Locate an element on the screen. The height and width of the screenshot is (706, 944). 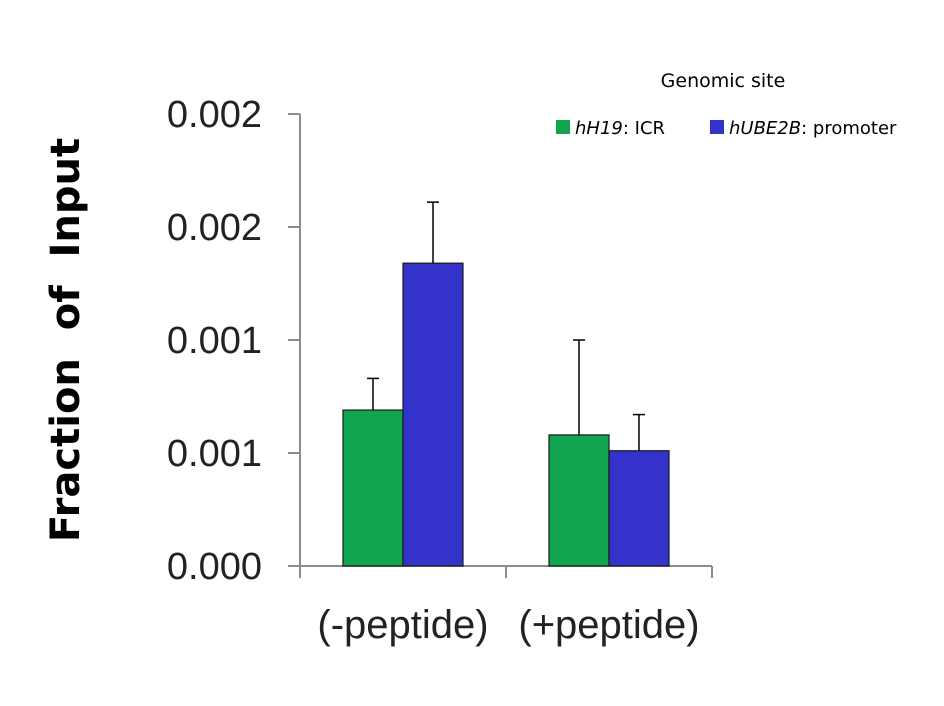
legend-label: hH19: ICR is located at coordinates (620, 128).